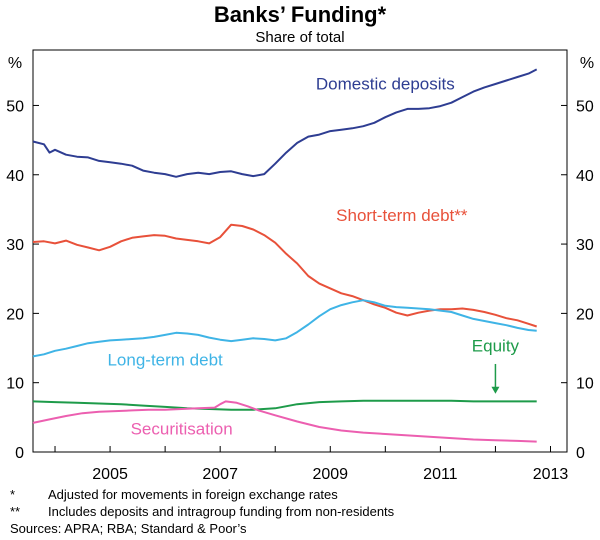 This screenshot has width=600, height=540. What do you see at coordinates (587, 63) in the screenshot?
I see `y-unit-label-right: %` at bounding box center [587, 63].